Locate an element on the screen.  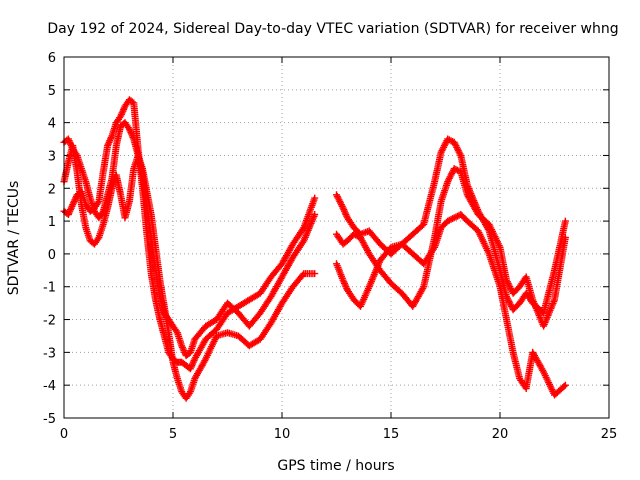
y-tick-label: -3 is located at coordinates (49, 353).